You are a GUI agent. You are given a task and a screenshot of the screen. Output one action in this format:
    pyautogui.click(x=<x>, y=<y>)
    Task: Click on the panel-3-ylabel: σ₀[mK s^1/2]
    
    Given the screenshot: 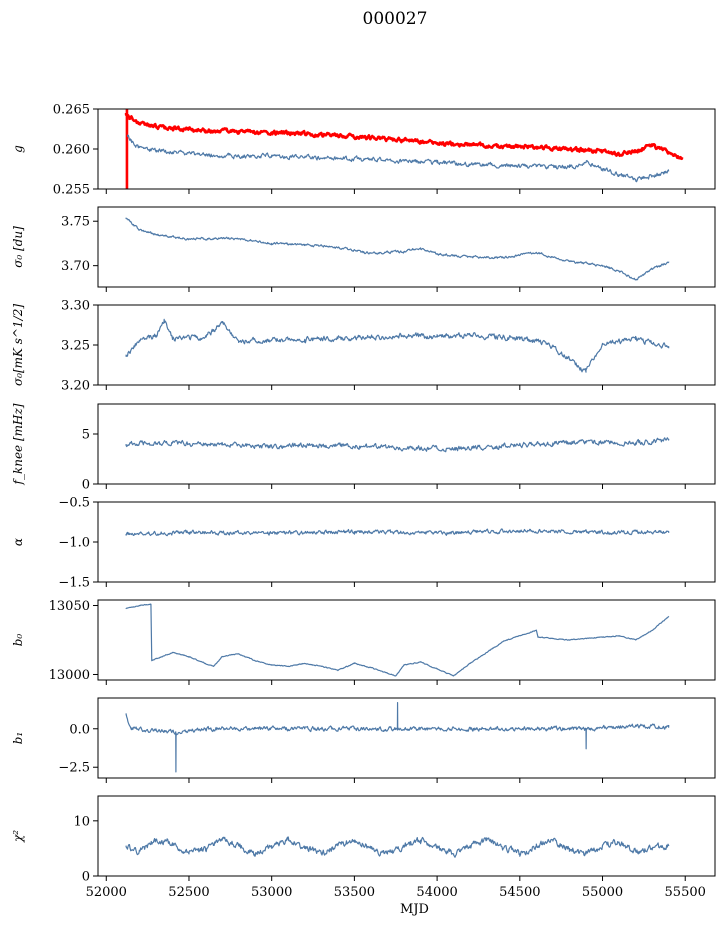 What is the action you would take?
    pyautogui.click(x=18, y=345)
    